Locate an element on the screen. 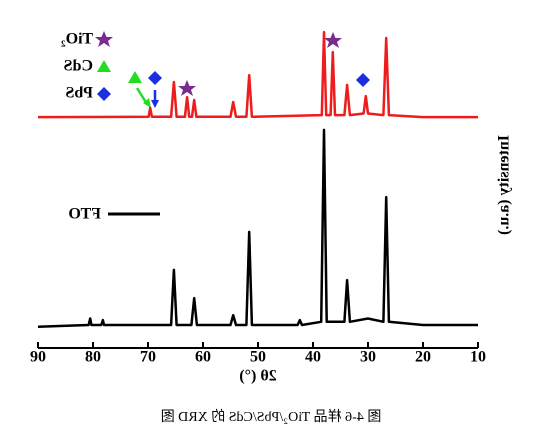 This screenshot has width=541, height=434. legend-label: CdS is located at coordinates (78, 66).